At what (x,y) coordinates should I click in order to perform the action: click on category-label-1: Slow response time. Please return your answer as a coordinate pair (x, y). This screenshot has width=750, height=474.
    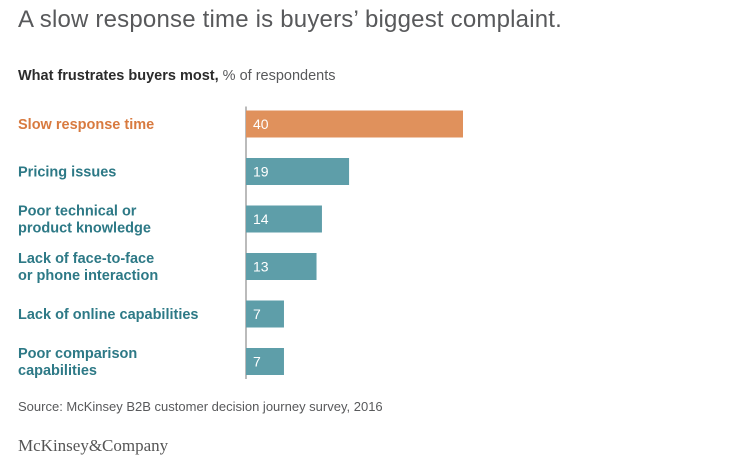
    Looking at the image, I should click on (86, 125).